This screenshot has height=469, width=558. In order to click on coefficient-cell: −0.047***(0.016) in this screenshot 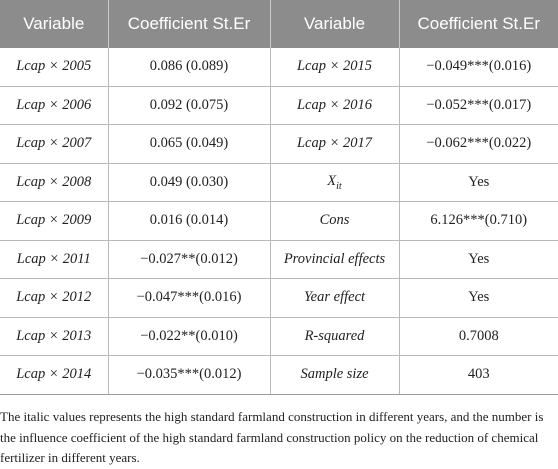, I will do `click(189, 298)`.